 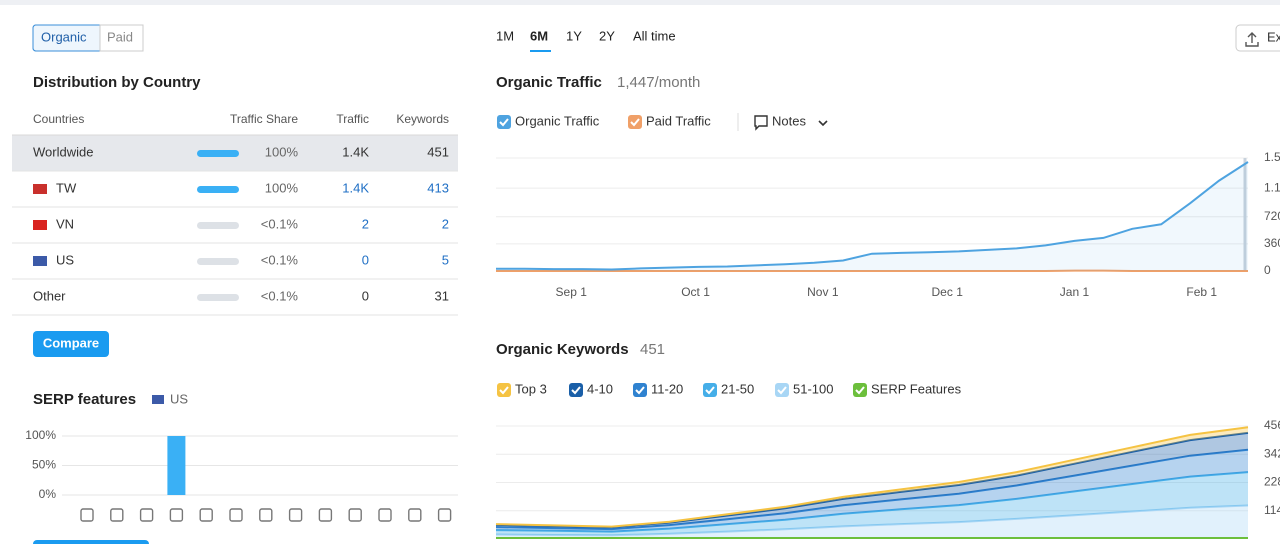 I want to click on export-button, so click(x=1257, y=38).